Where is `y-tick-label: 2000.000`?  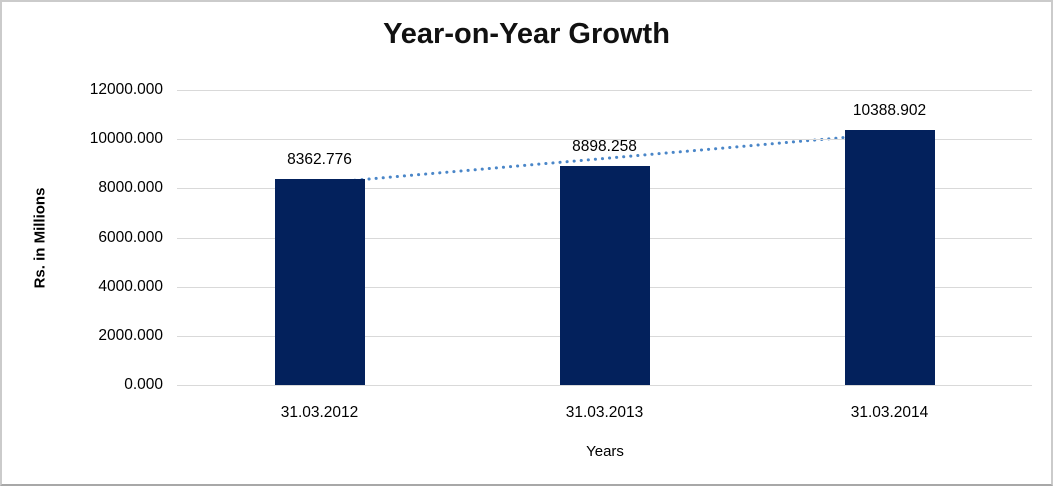
y-tick-label: 2000.000 is located at coordinates (130, 335).